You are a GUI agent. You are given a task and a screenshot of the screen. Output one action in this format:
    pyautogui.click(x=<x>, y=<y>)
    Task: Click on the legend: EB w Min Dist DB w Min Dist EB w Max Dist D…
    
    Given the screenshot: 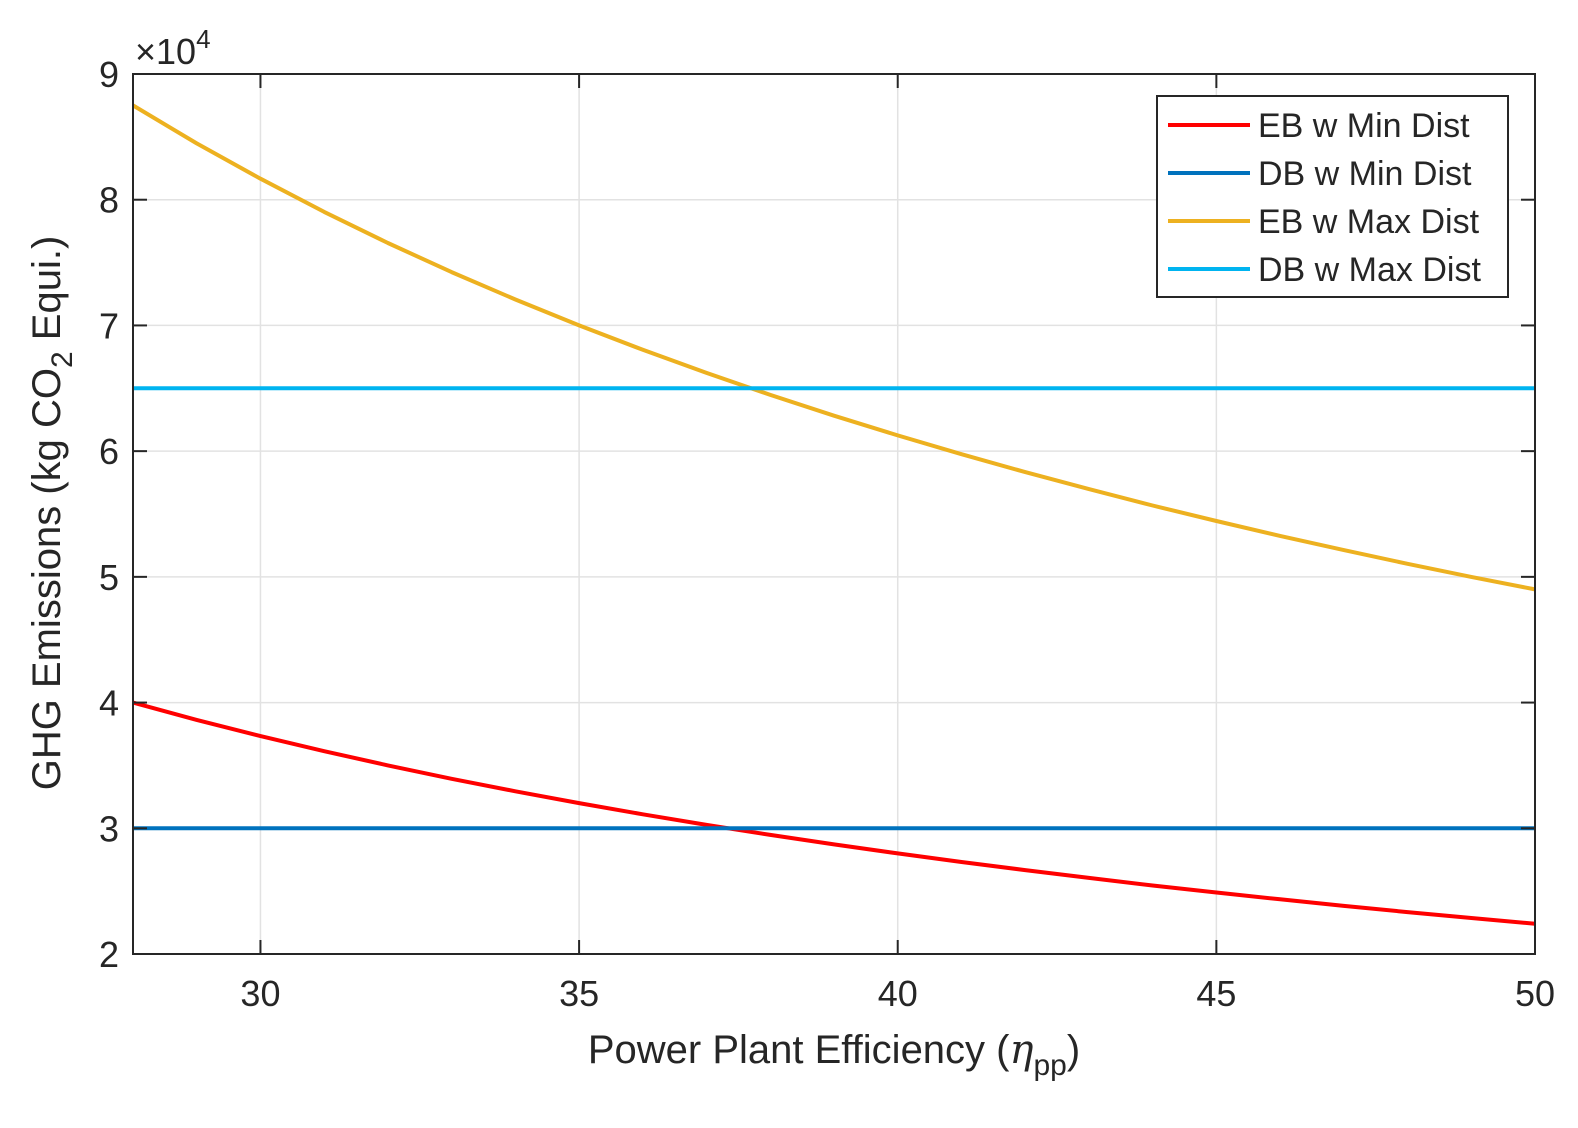 What is the action you would take?
    pyautogui.click(x=1332, y=196)
    